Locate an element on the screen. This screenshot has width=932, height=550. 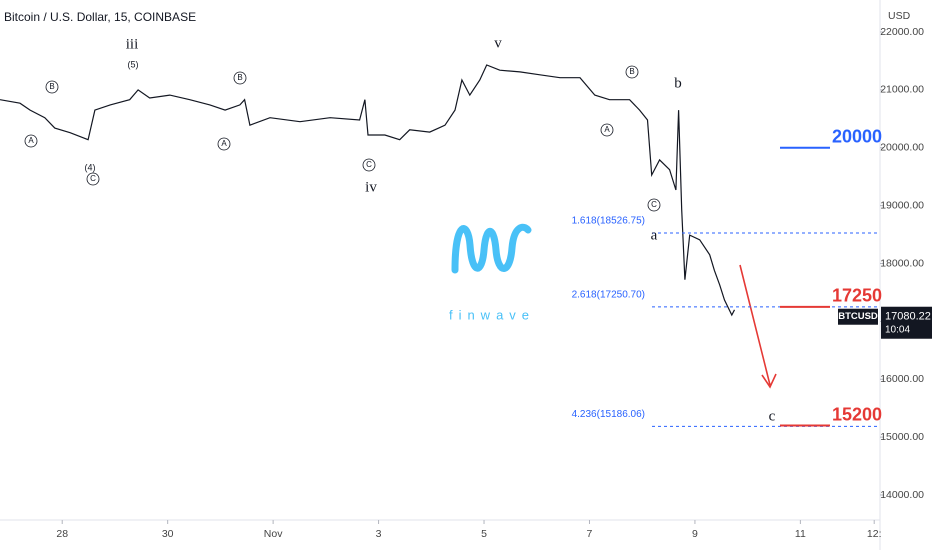
symbol-tag-label: BTCUSD is located at coordinates (858, 316).